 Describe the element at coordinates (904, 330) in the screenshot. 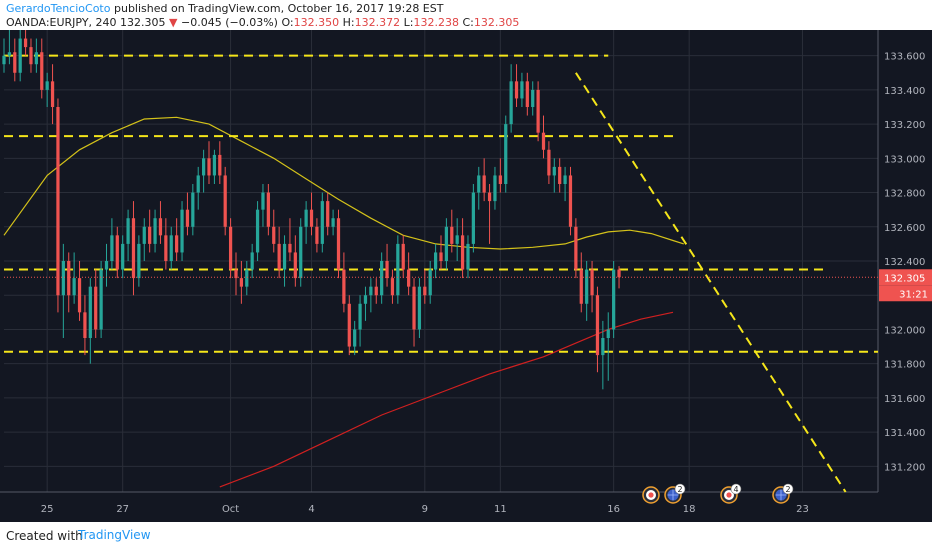

I see `price-tick-label: 132.000` at that location.